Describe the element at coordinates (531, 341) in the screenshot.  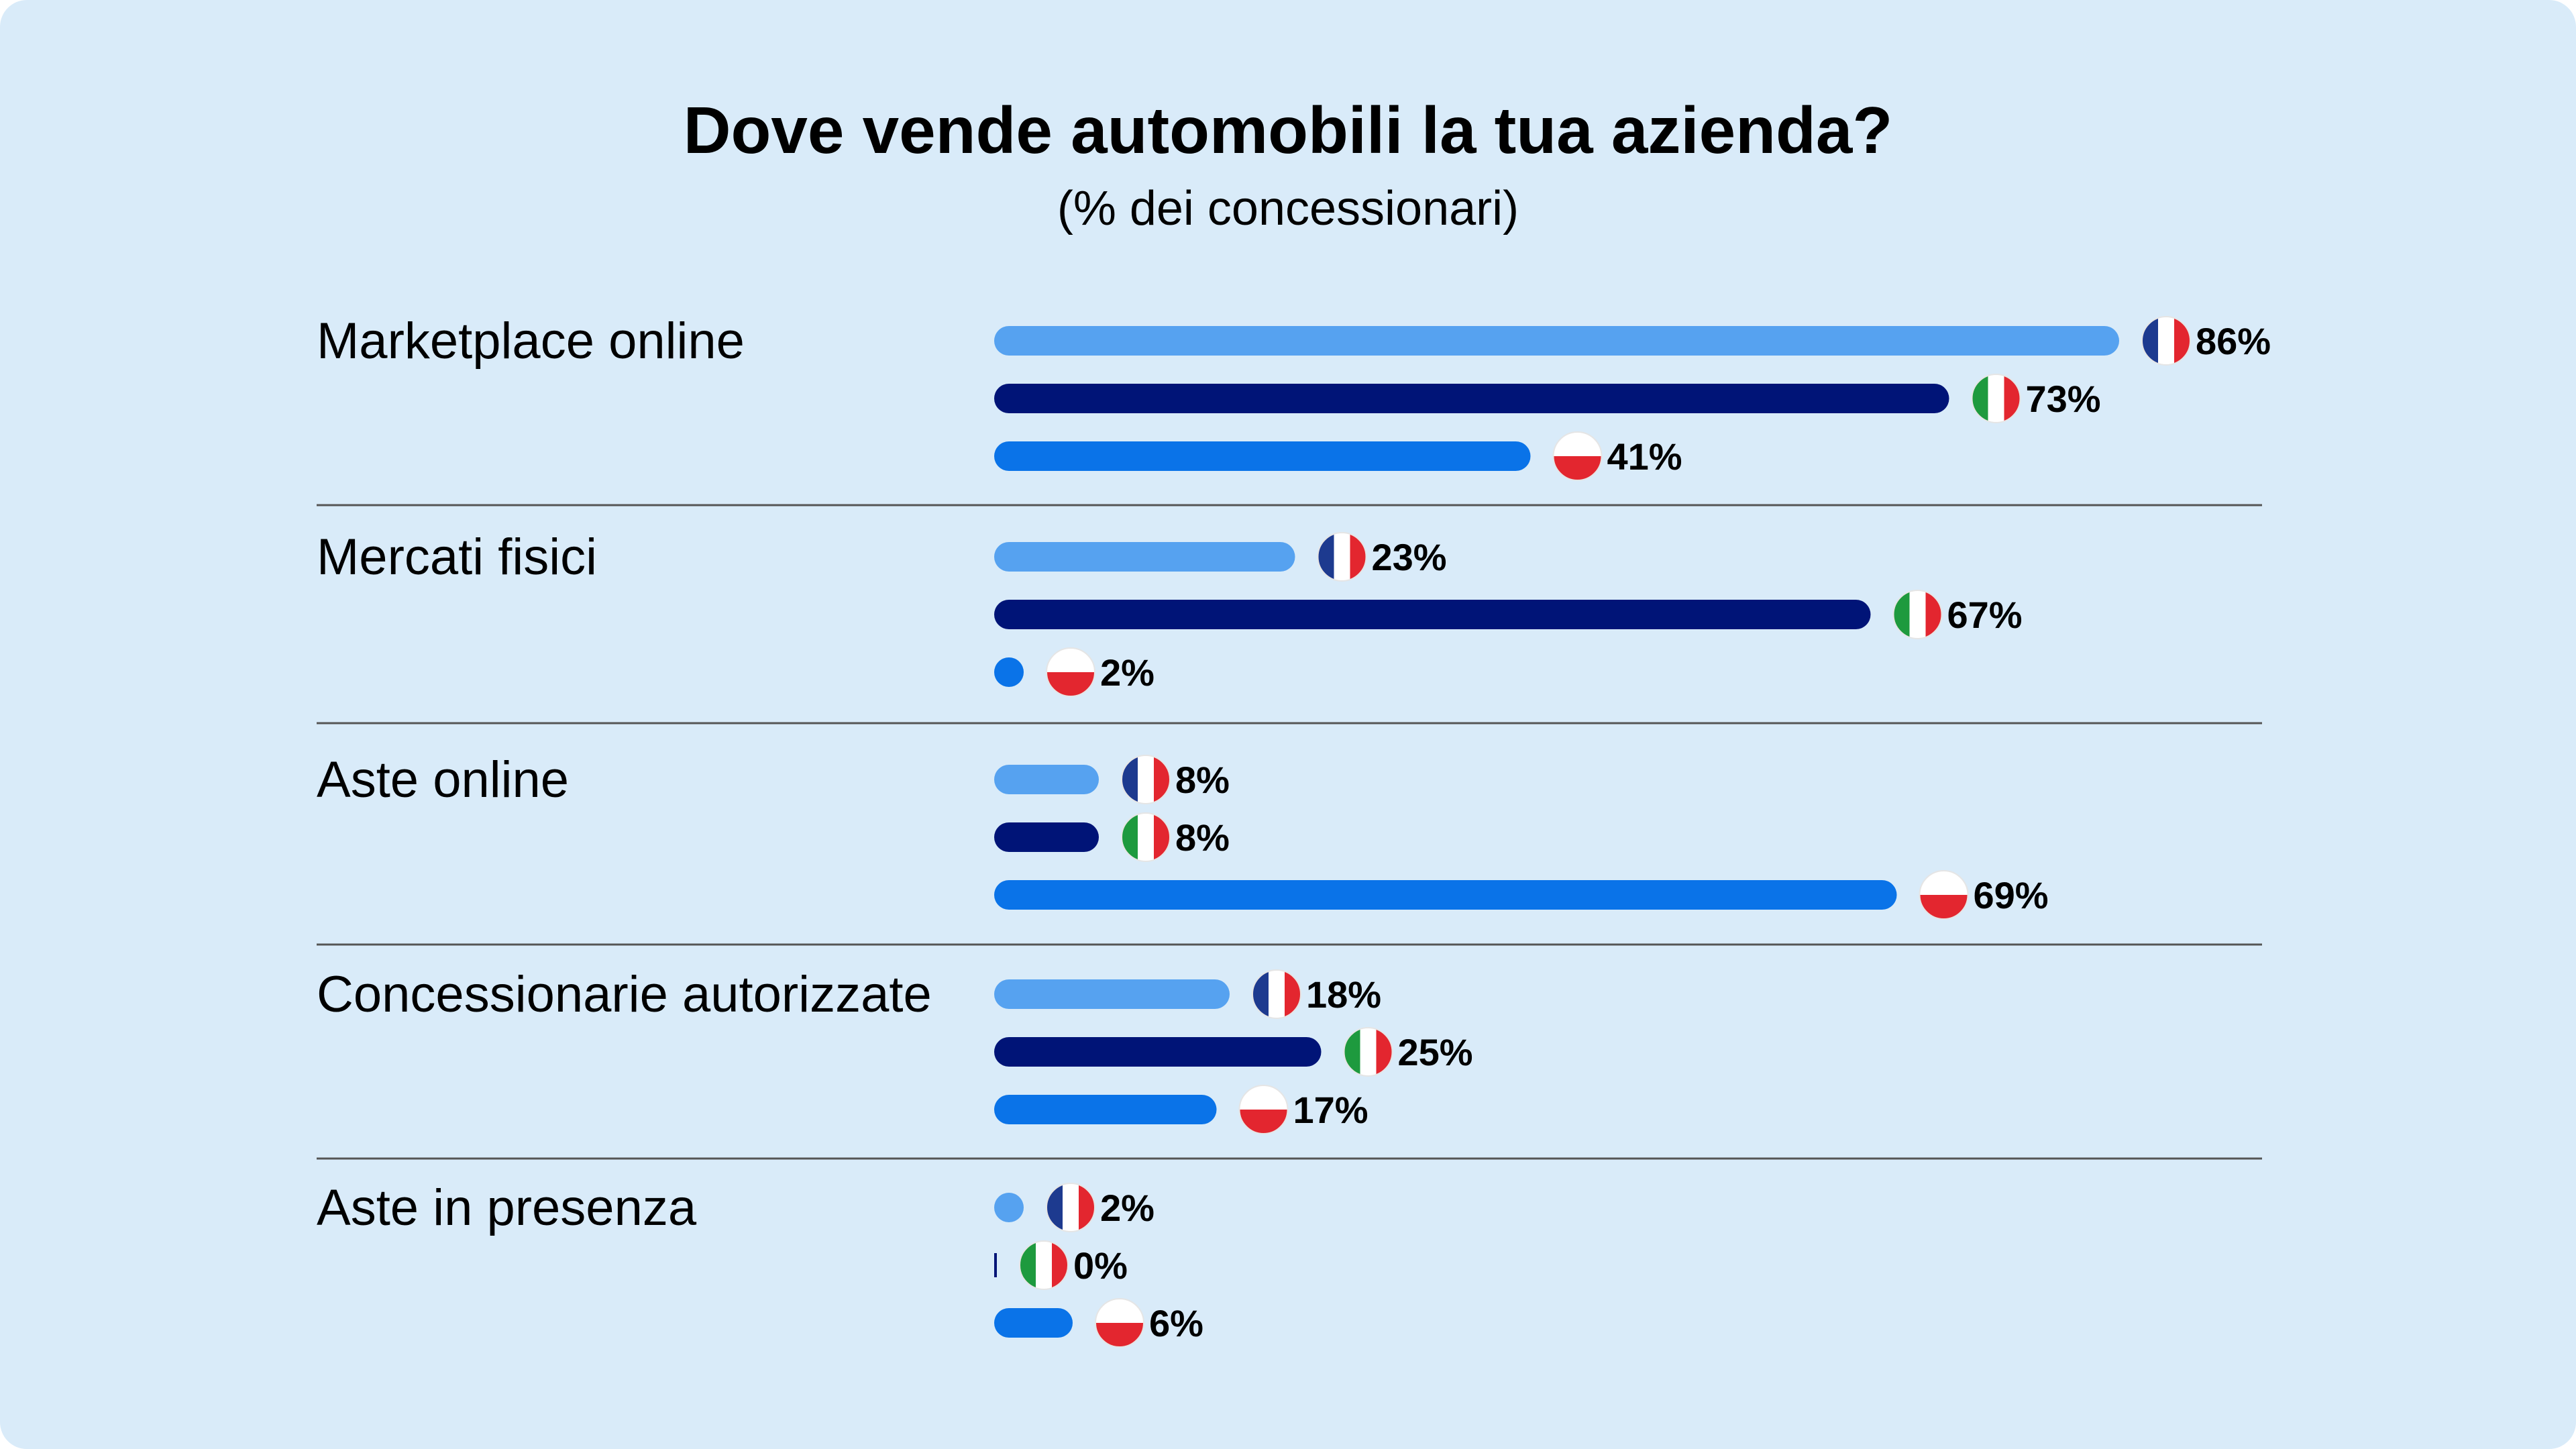
I see `category-label: Marketplace online` at that location.